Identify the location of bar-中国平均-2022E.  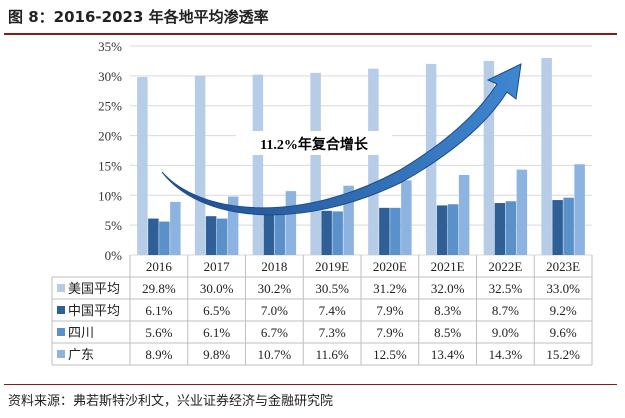
(500, 229).